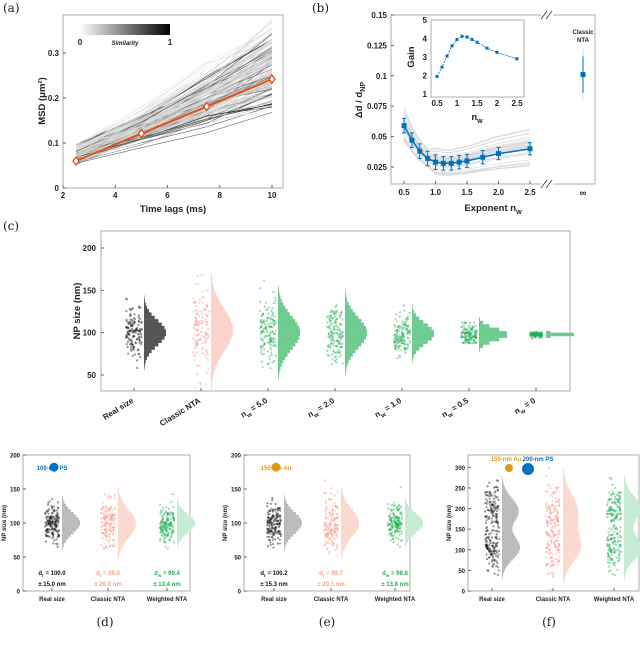  What do you see at coordinates (529, 403) in the screenshot?
I see `label-suffix: = 0` at bounding box center [529, 403].